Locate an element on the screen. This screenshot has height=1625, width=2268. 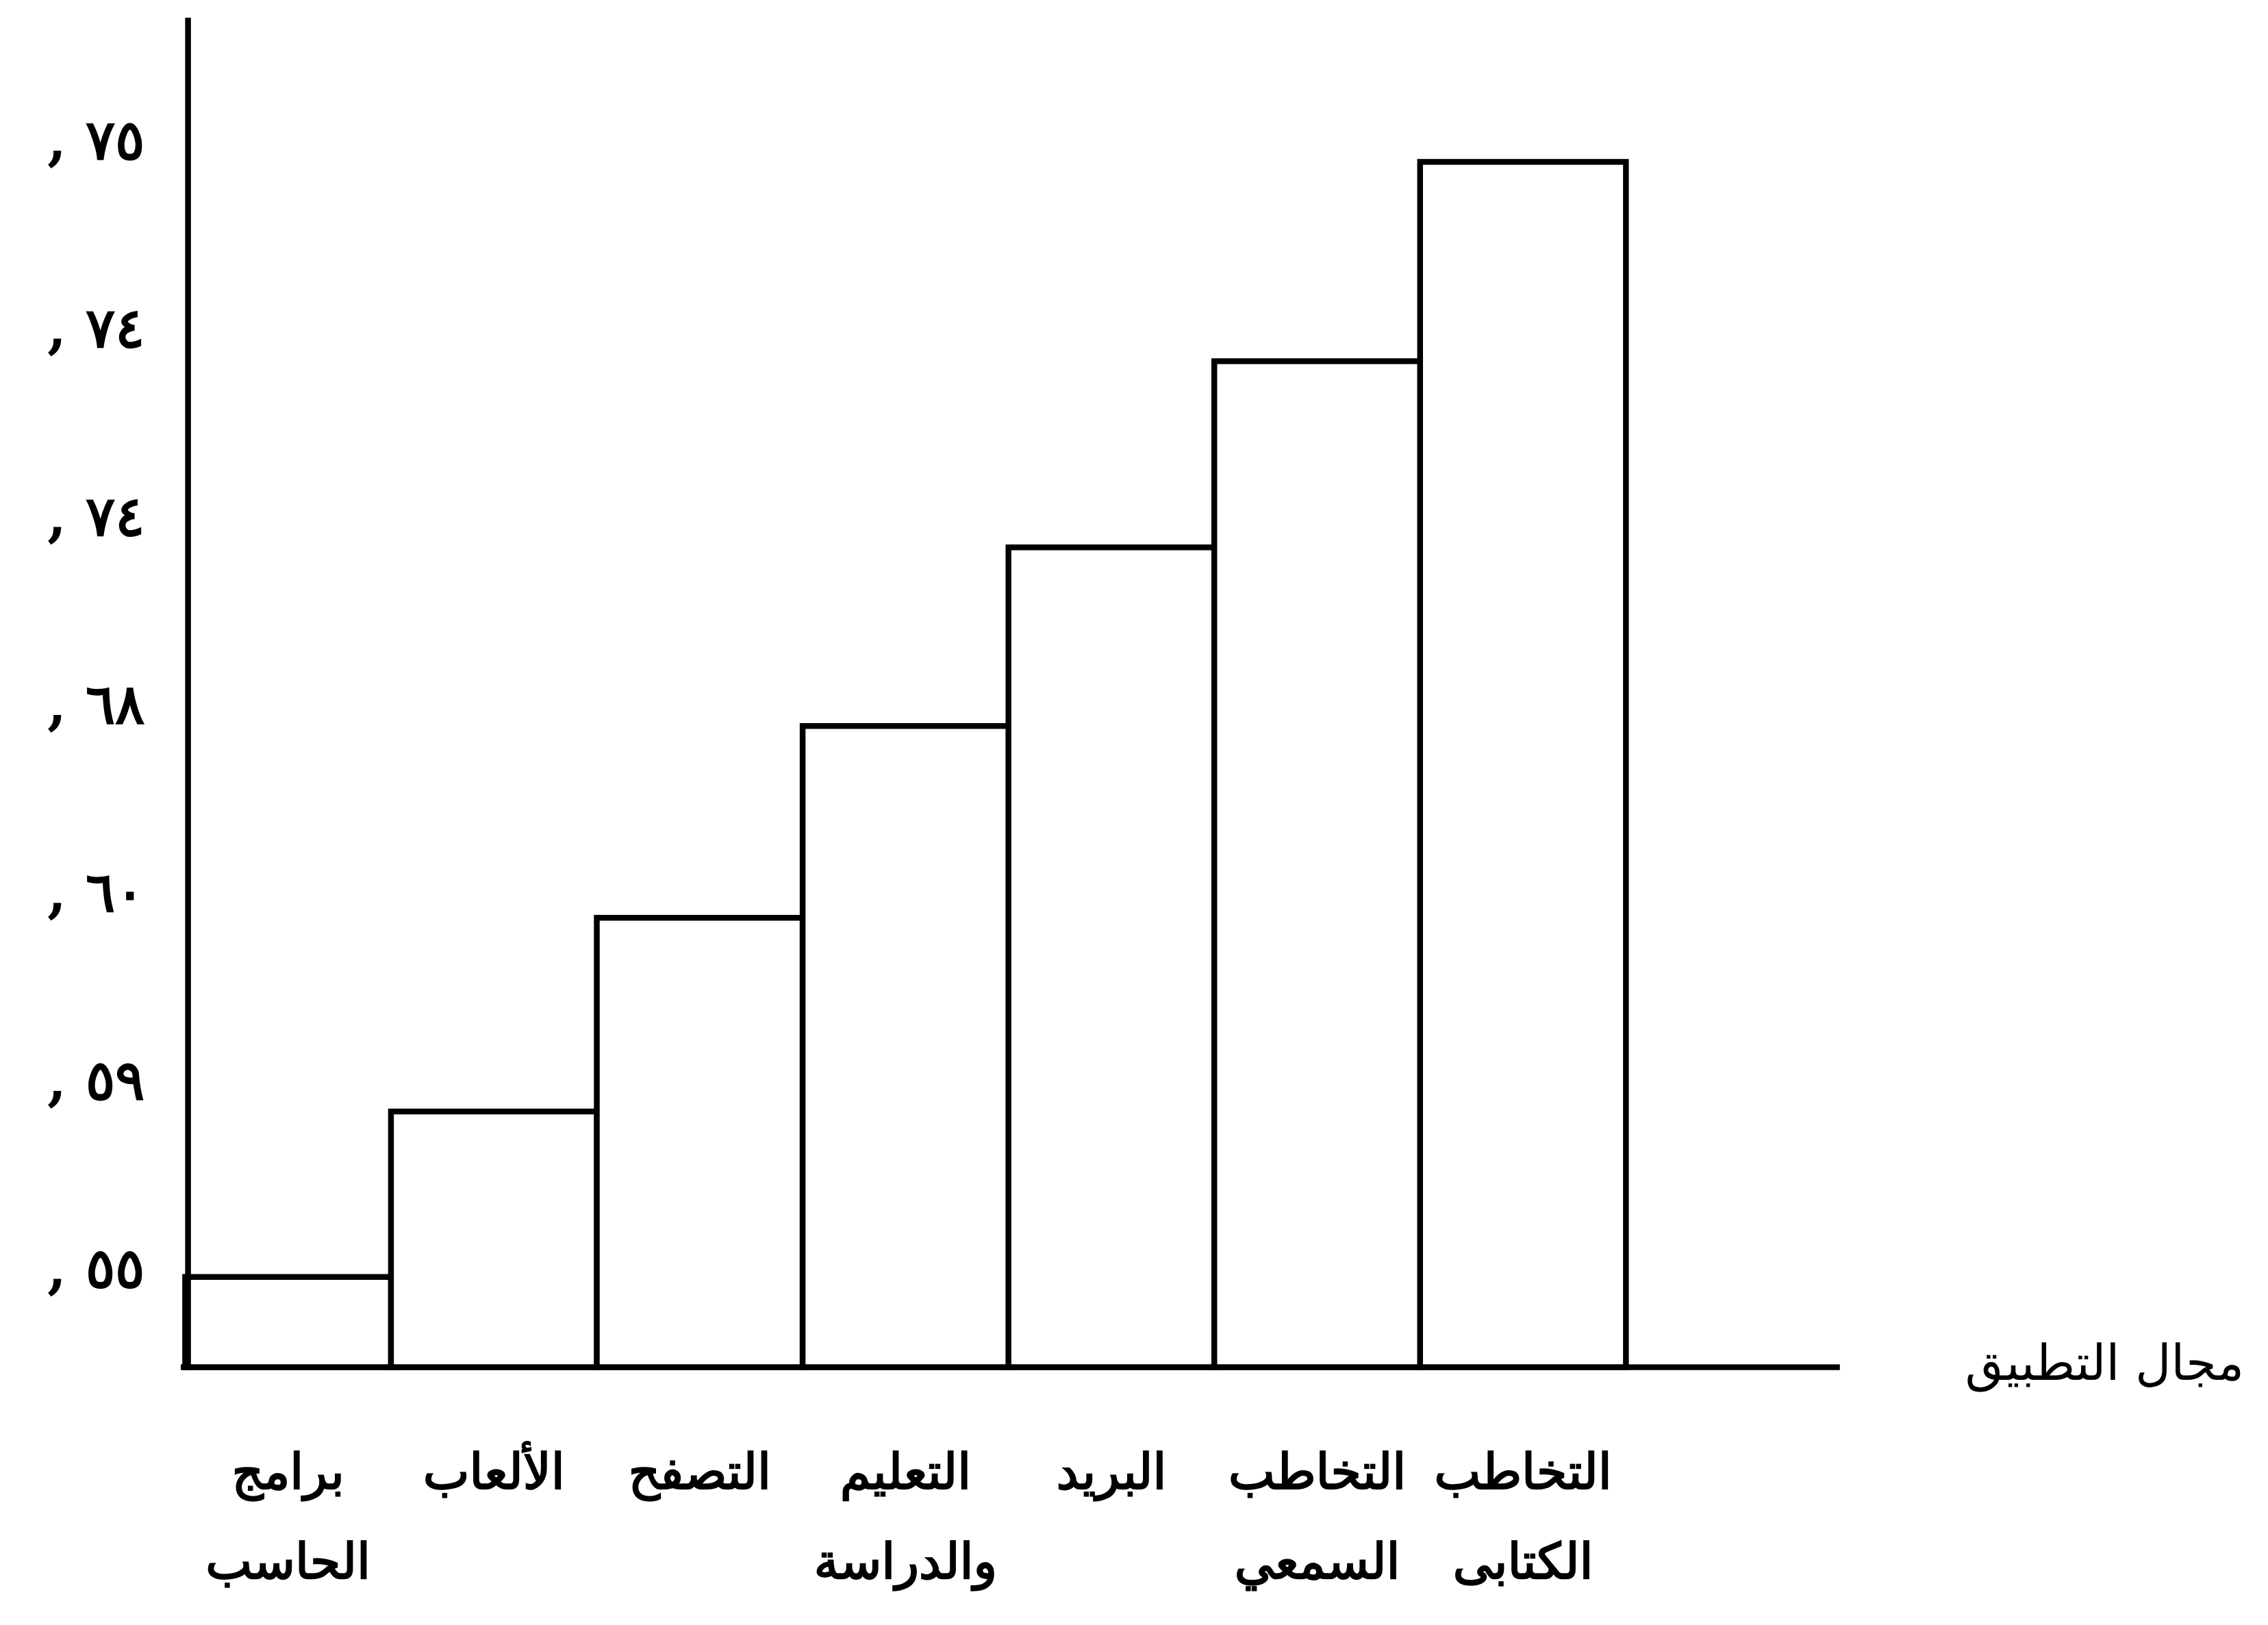
y-tick-label: , ٥٩ is located at coordinates (95, 1080).